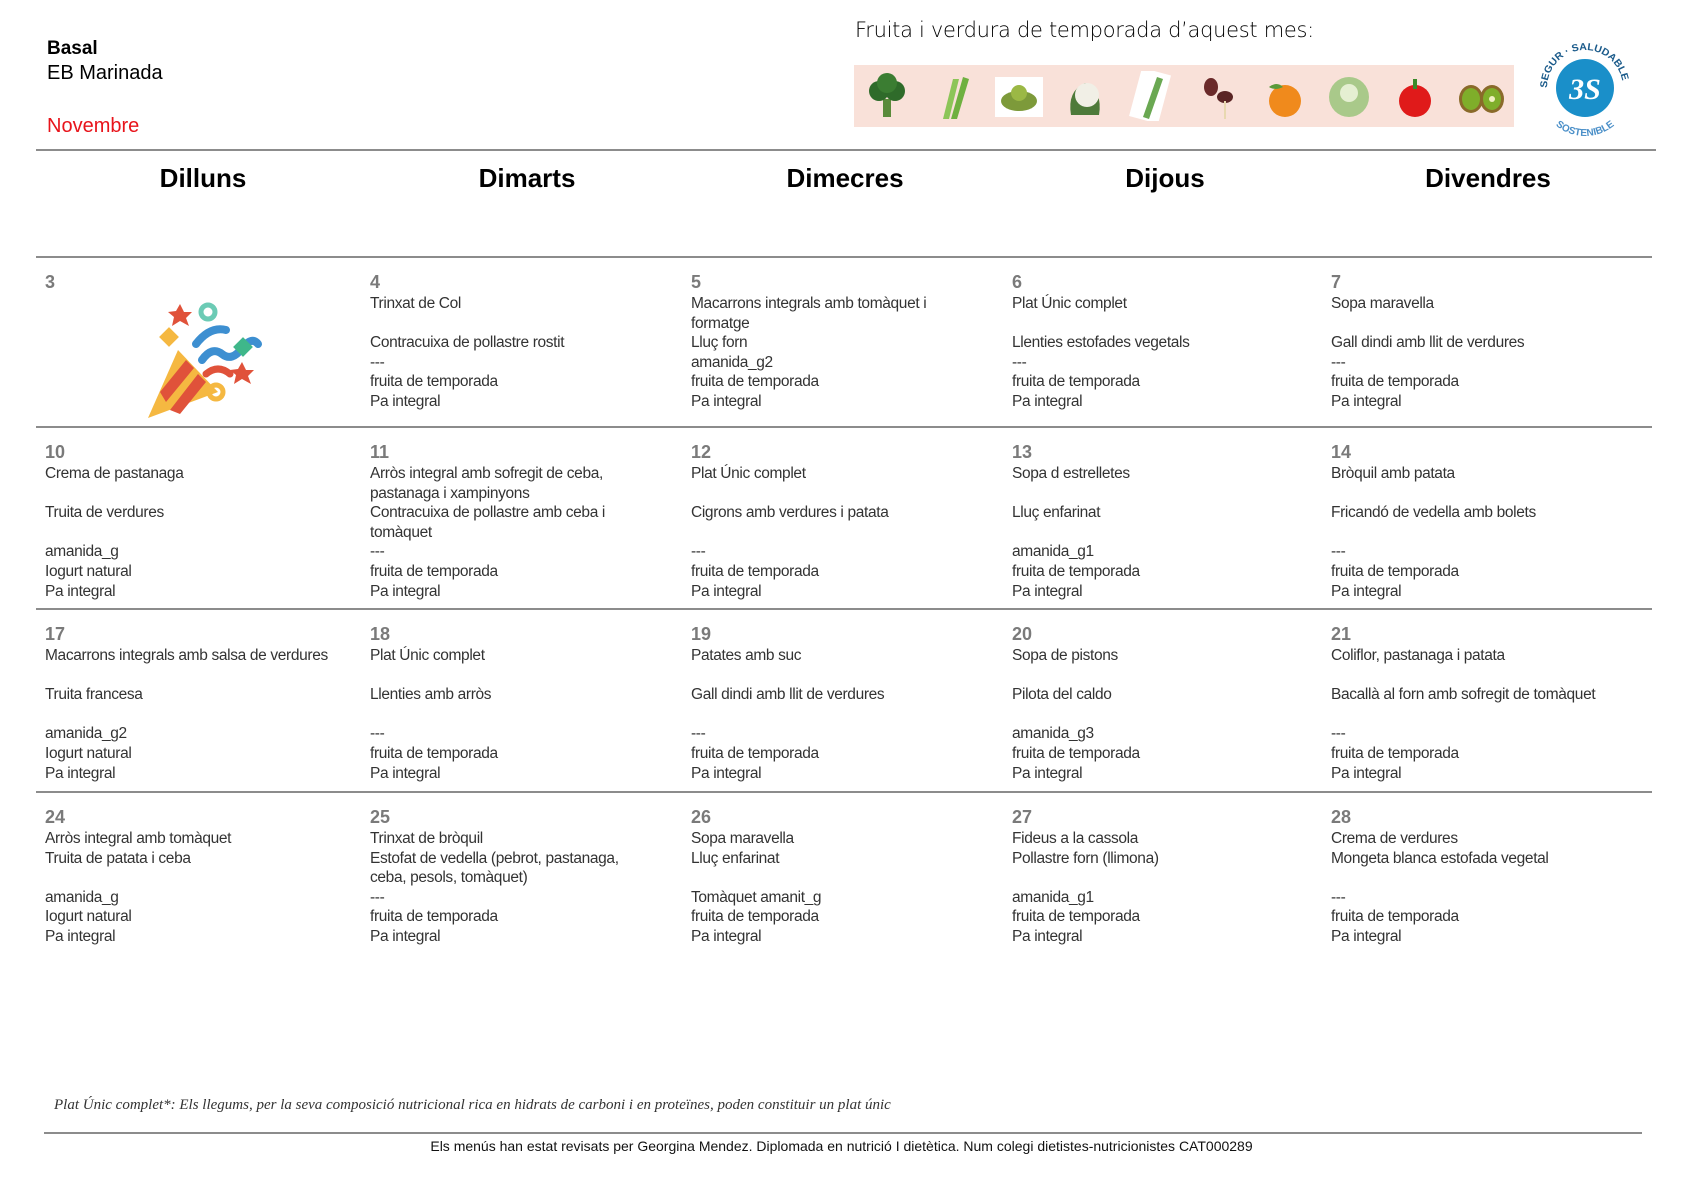 Image resolution: width=1683 pixels, height=1190 pixels. I want to click on day-number: 21, so click(1341, 634).